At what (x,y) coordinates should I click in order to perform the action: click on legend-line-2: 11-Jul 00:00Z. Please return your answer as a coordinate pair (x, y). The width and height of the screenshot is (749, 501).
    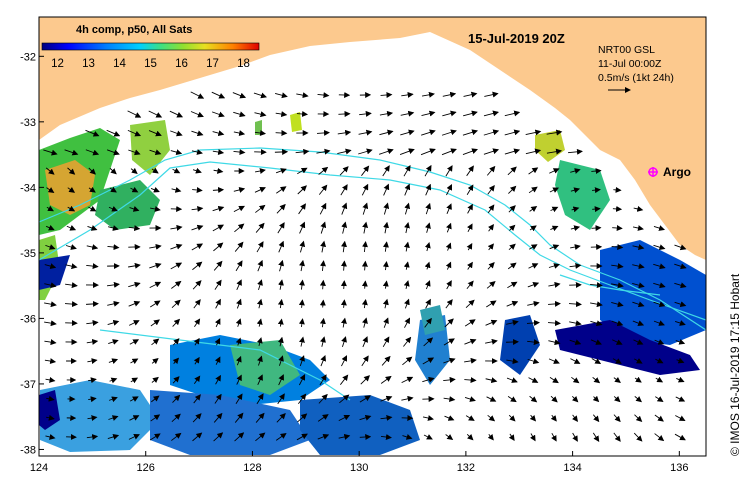
    Looking at the image, I should click on (630, 64).